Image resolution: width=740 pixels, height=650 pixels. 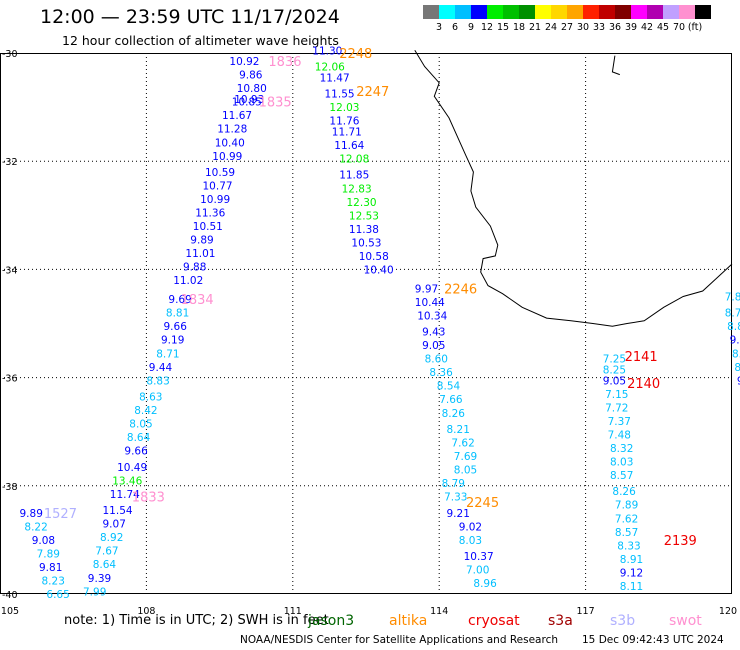 I want to click on wave-height-value: 11.71, so click(x=347, y=132).